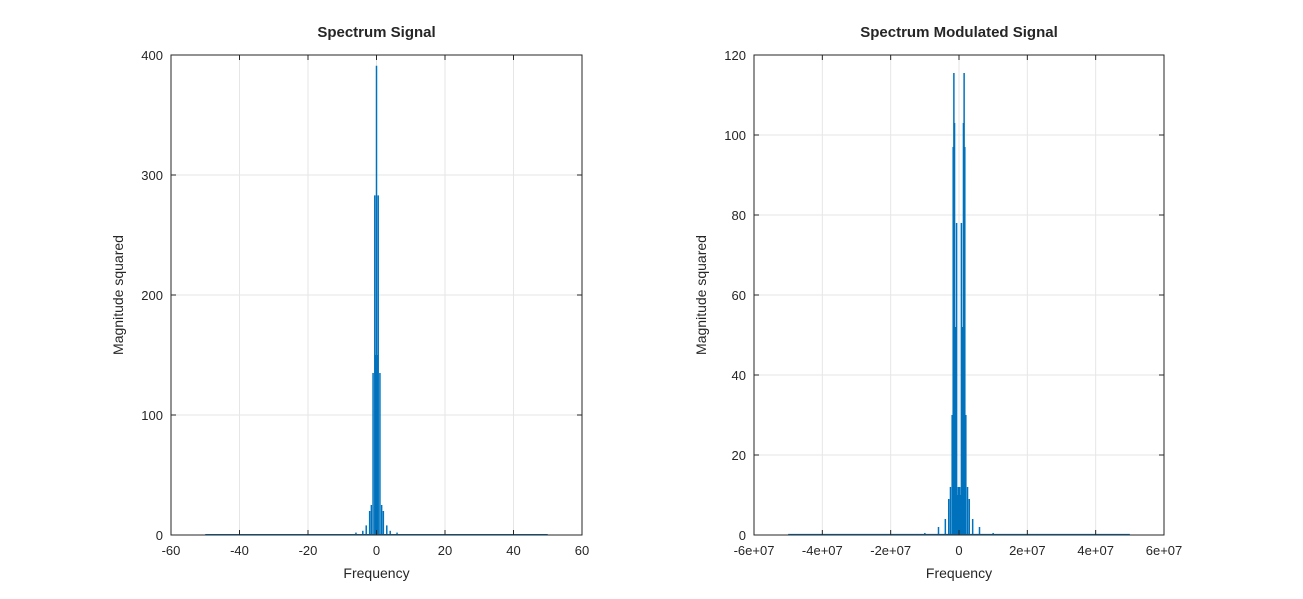 The width and height of the screenshot is (1303, 599). What do you see at coordinates (239, 550) in the screenshot?
I see `x-tick-label: -40` at bounding box center [239, 550].